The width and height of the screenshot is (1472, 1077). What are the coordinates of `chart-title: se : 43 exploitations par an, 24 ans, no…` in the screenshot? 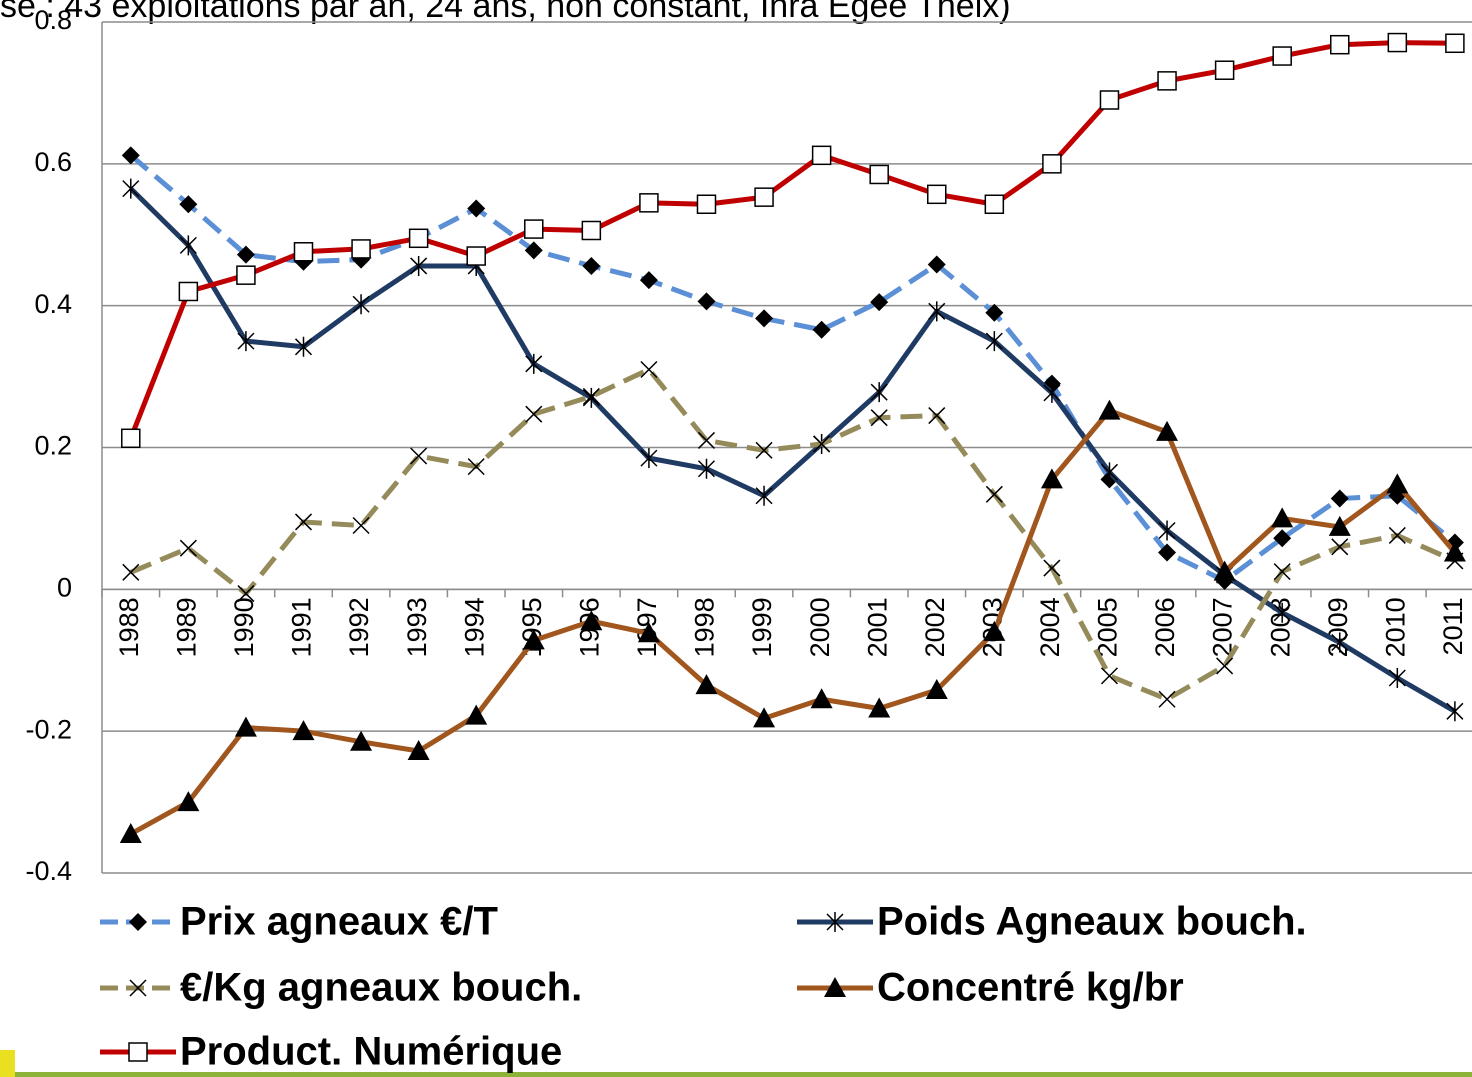 It's located at (505, 12).